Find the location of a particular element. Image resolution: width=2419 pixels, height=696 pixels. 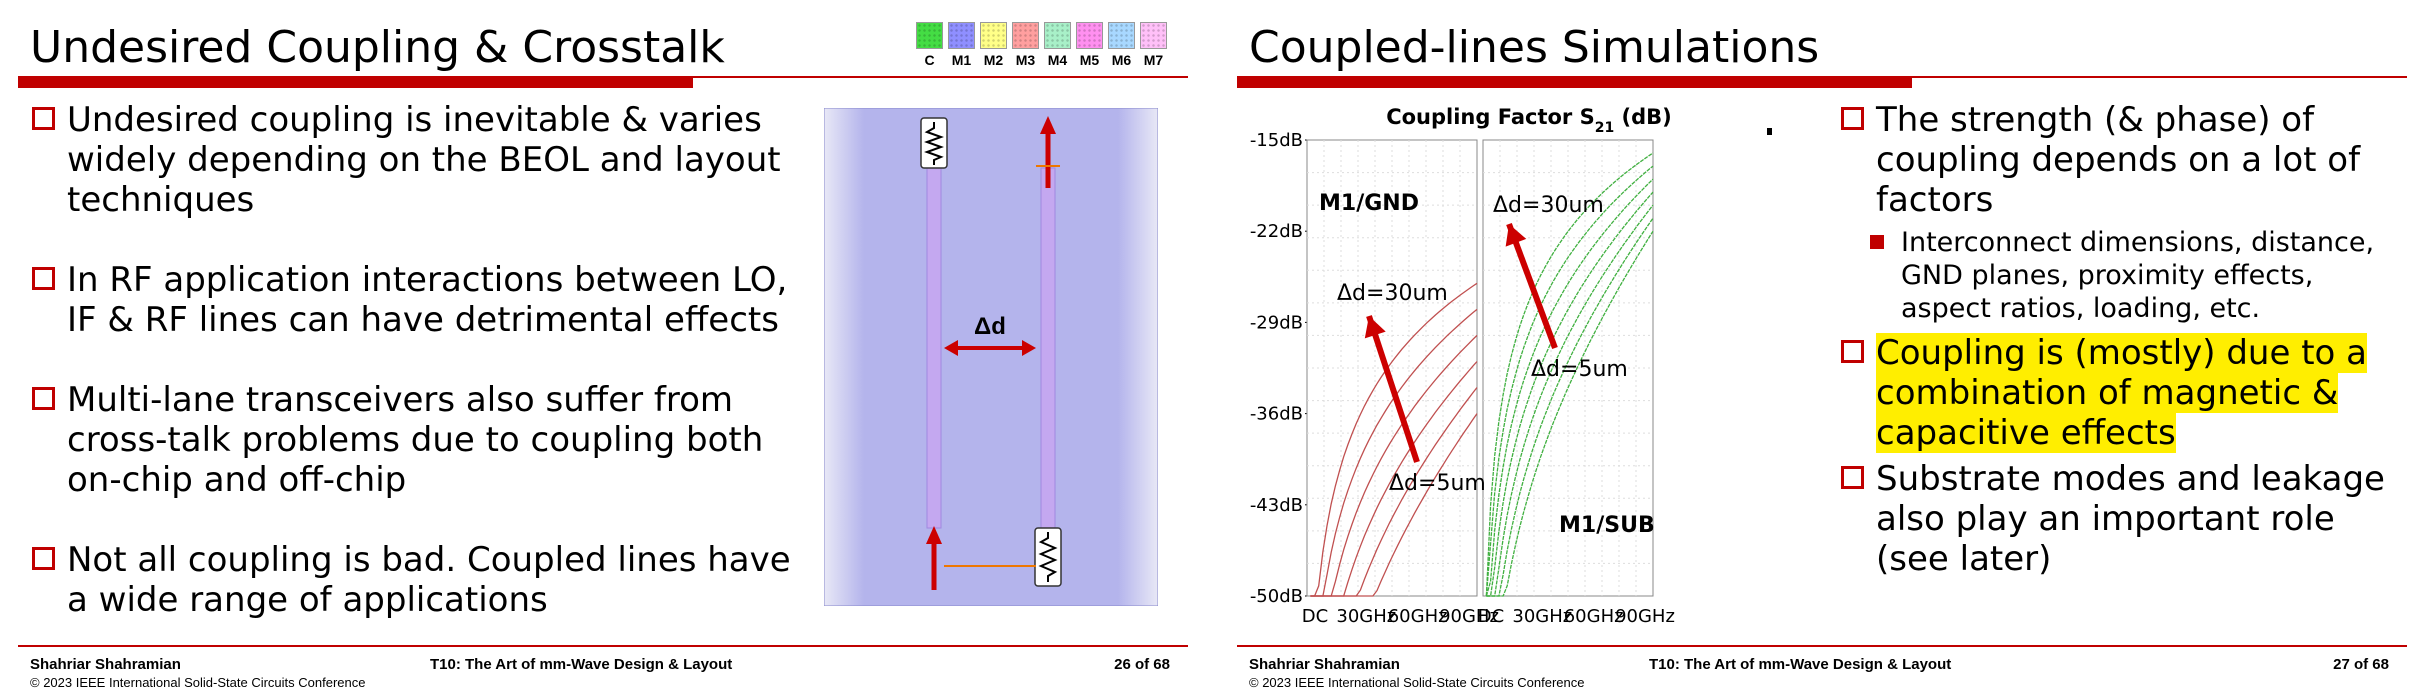

panel-label-m1-sub: M1/SUB is located at coordinates (1607, 525).